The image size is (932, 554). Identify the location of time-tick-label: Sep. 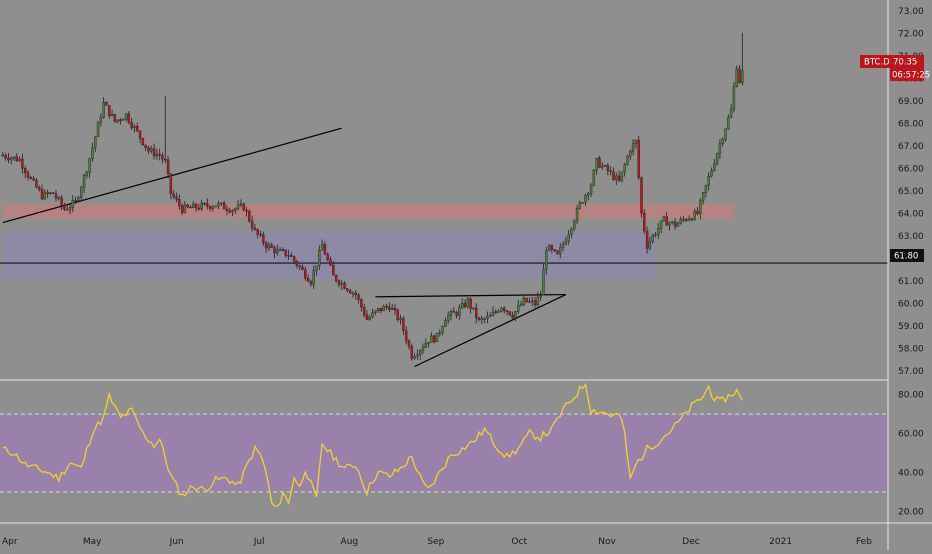
(435, 542).